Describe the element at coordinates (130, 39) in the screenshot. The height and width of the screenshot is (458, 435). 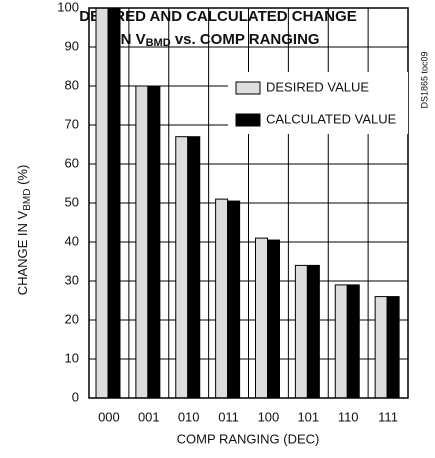
I see `title-part: IN V` at that location.